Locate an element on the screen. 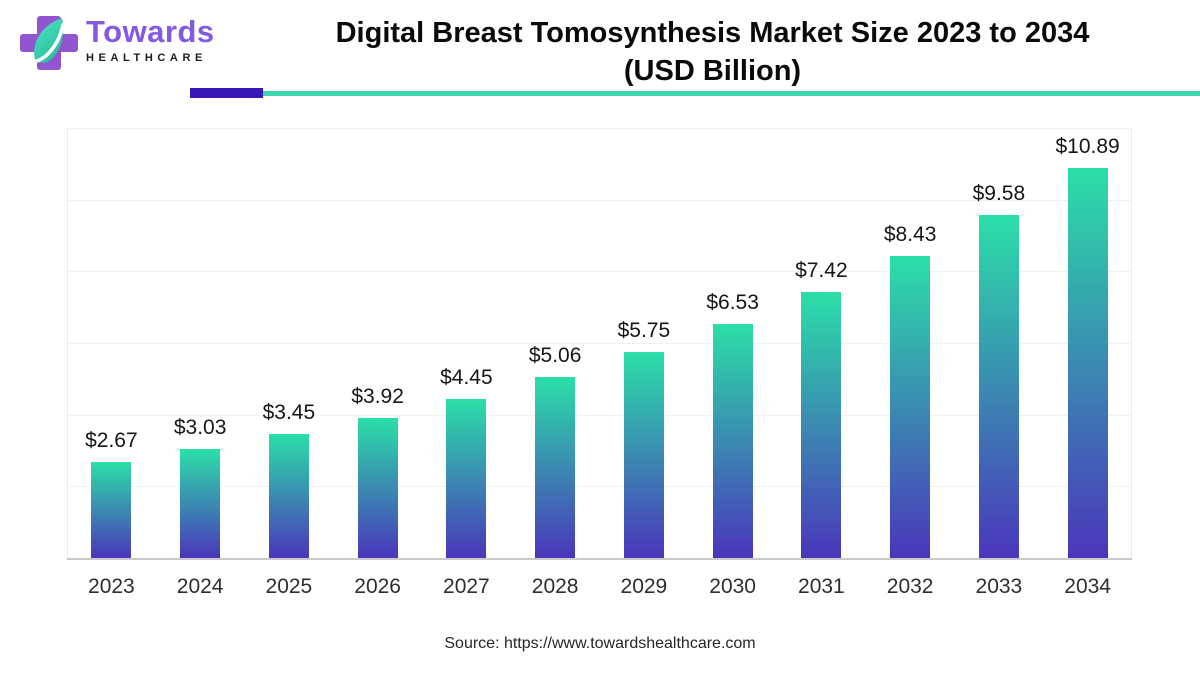 Image resolution: width=1200 pixels, height=675 pixels. bar-value-label: $2.67 is located at coordinates (111, 441).